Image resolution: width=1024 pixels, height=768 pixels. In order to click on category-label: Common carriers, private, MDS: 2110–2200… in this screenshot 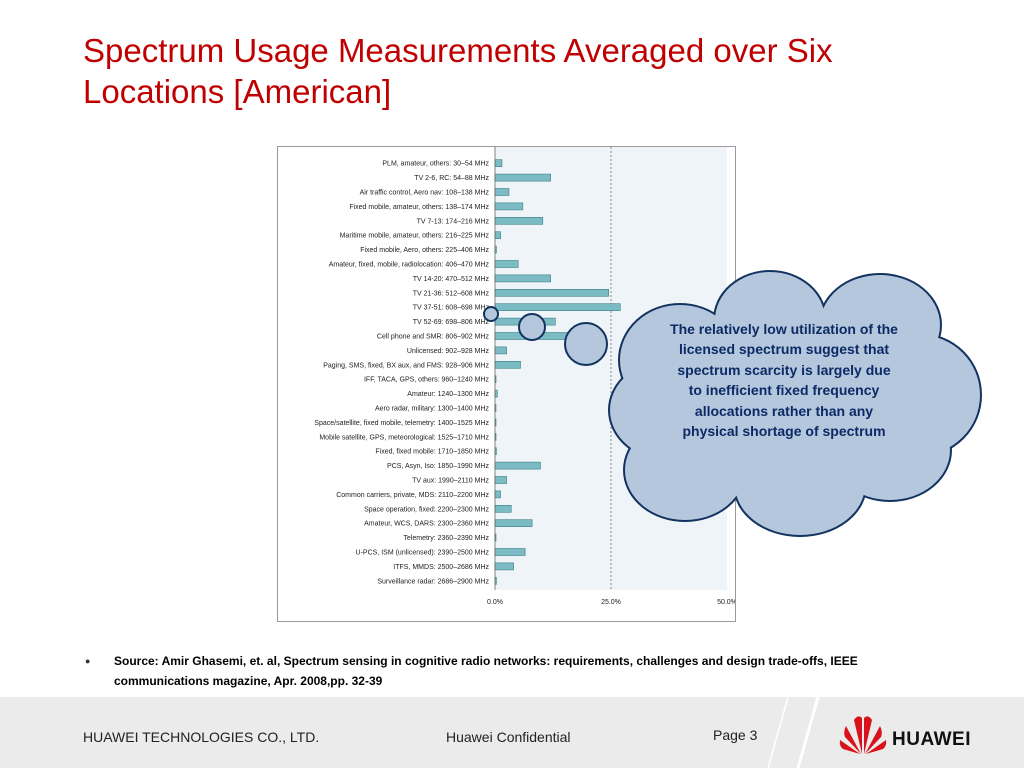, I will do `click(412, 495)`.